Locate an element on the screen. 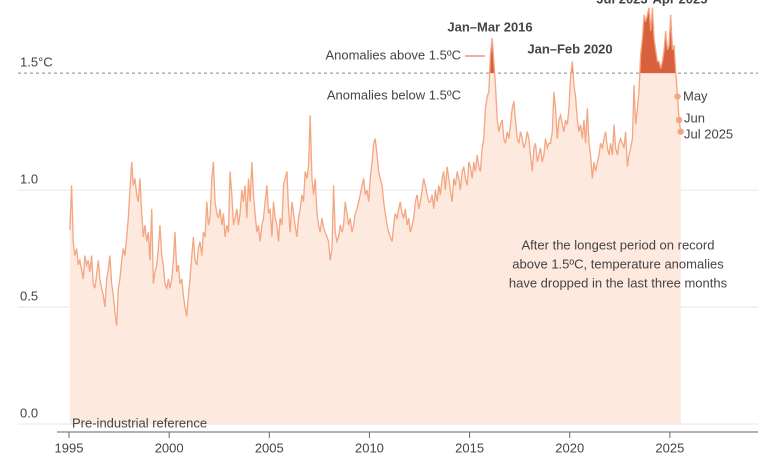 Image resolution: width=780 pixels, height=470 pixels. annotation: Anomalies below 1.5ºC is located at coordinates (394, 94).